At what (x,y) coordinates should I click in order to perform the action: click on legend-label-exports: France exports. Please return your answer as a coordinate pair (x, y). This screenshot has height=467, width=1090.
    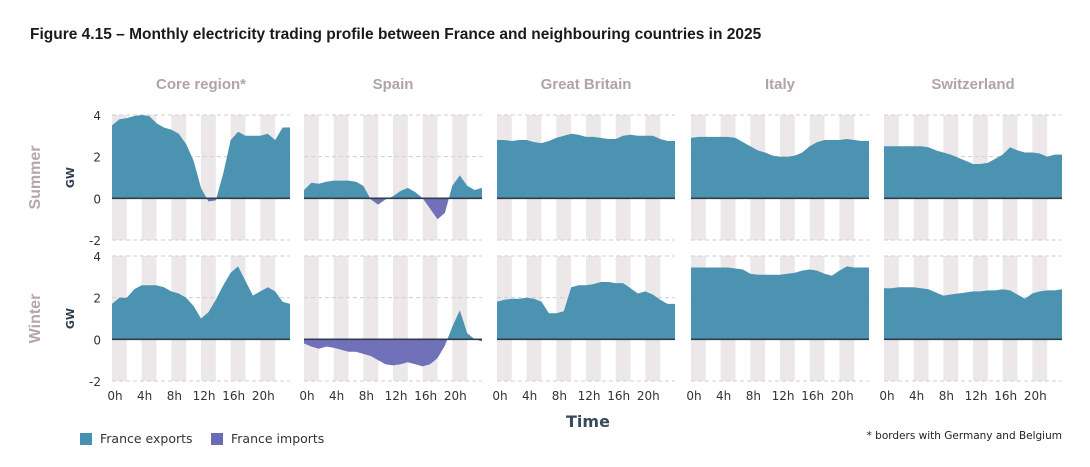
    Looking at the image, I should click on (146, 438).